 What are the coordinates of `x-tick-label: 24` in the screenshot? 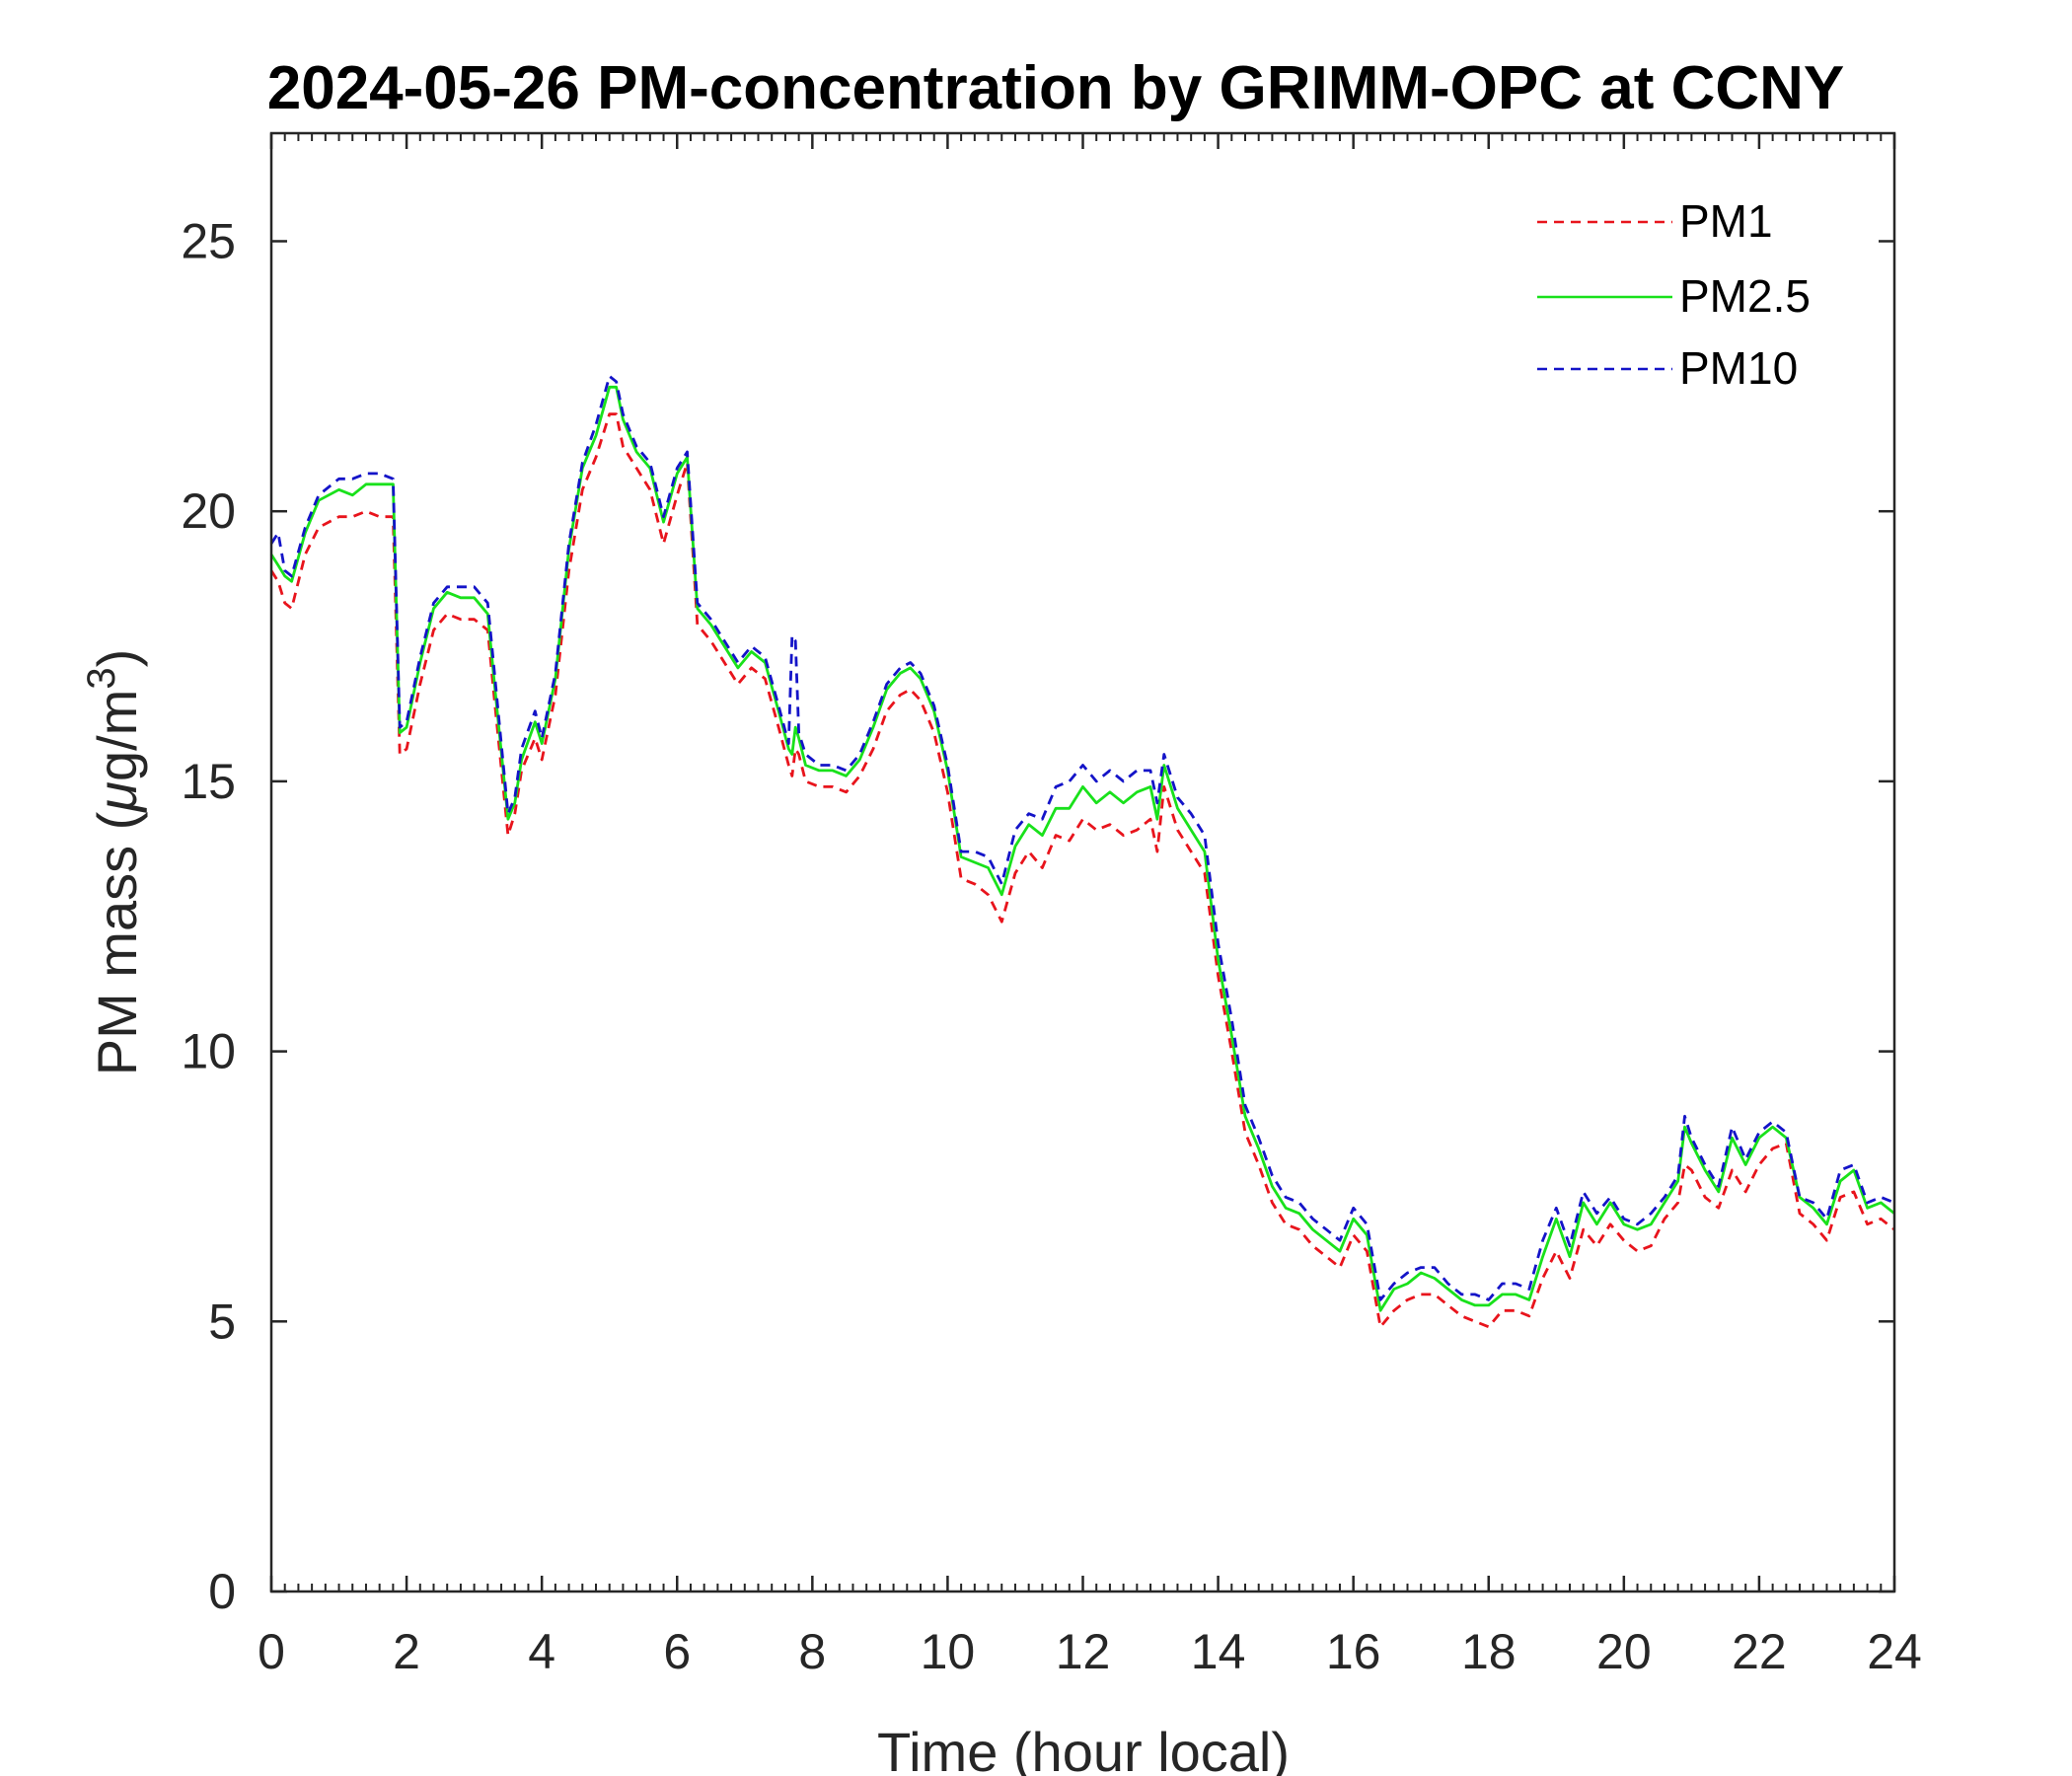 It's located at (1895, 1652).